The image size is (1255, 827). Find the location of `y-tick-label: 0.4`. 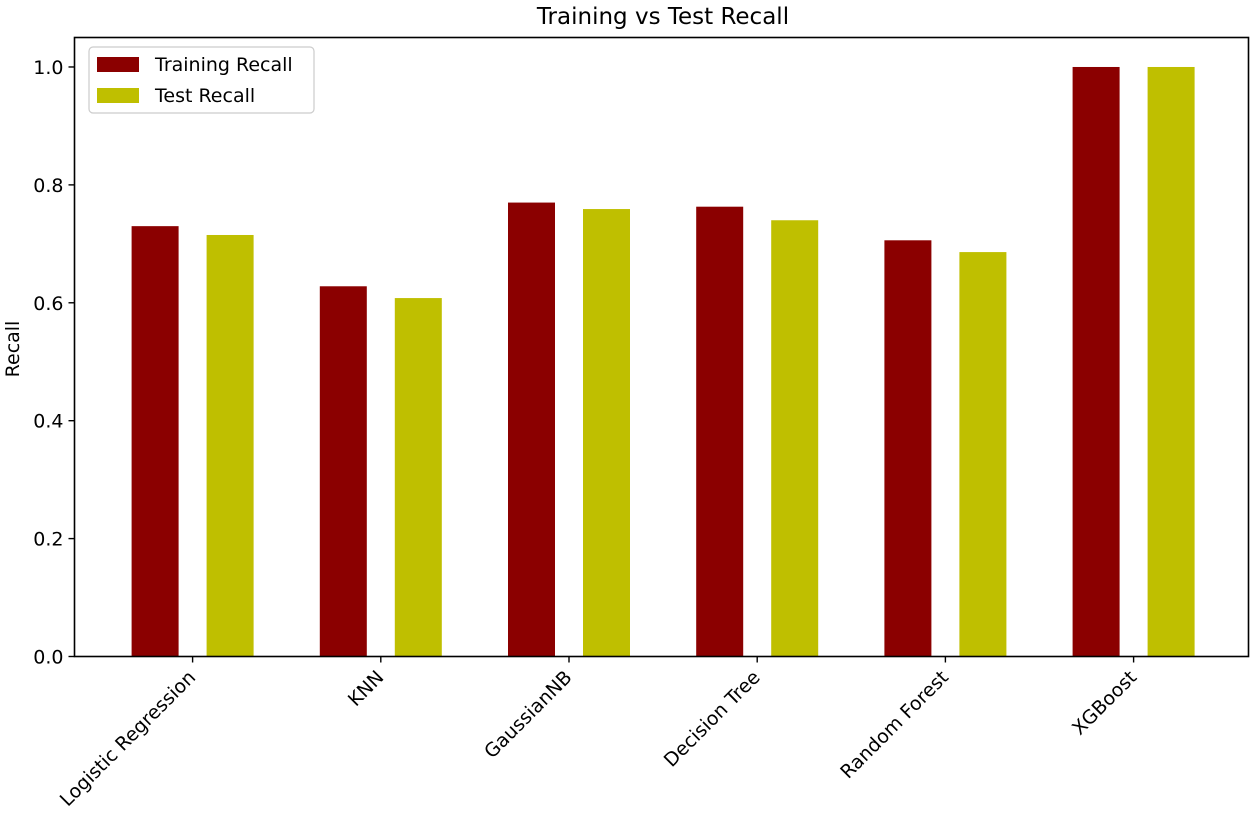

y-tick-label: 0.4 is located at coordinates (48, 422).